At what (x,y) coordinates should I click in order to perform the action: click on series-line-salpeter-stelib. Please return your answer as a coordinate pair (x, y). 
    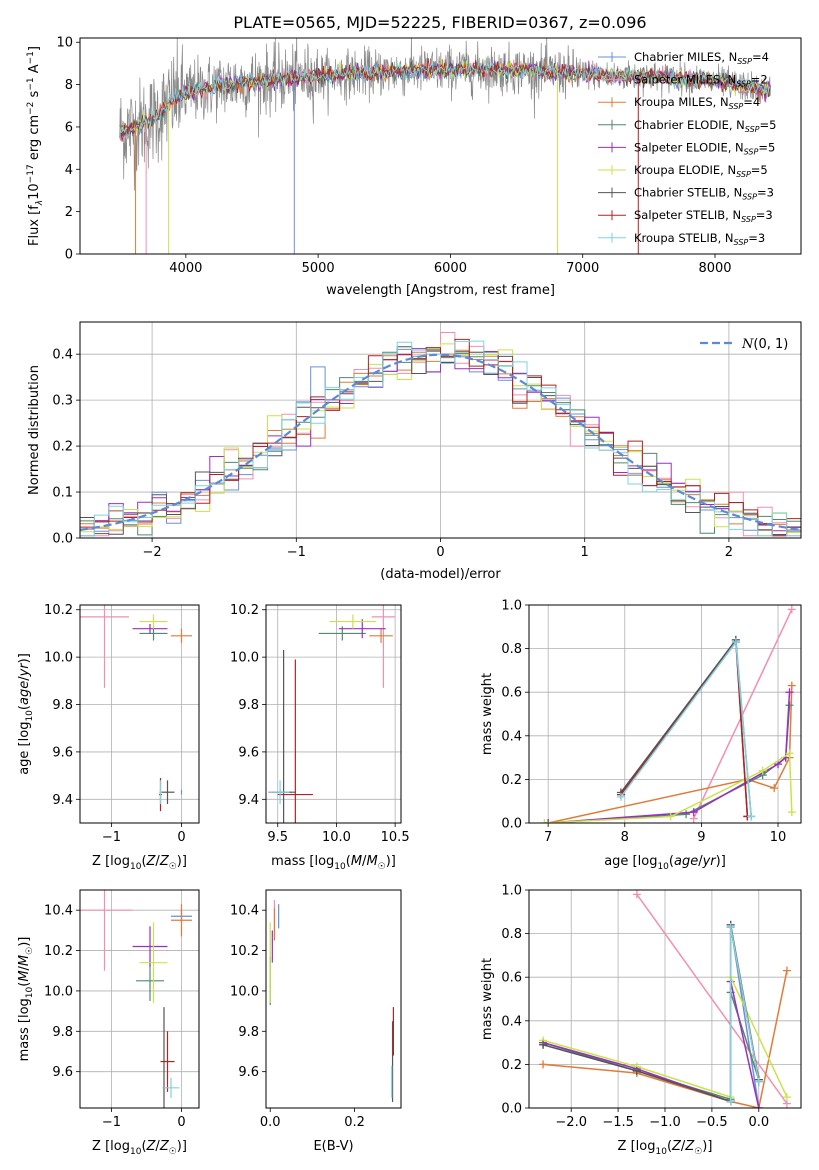
    Looking at the image, I should click on (684, 728).